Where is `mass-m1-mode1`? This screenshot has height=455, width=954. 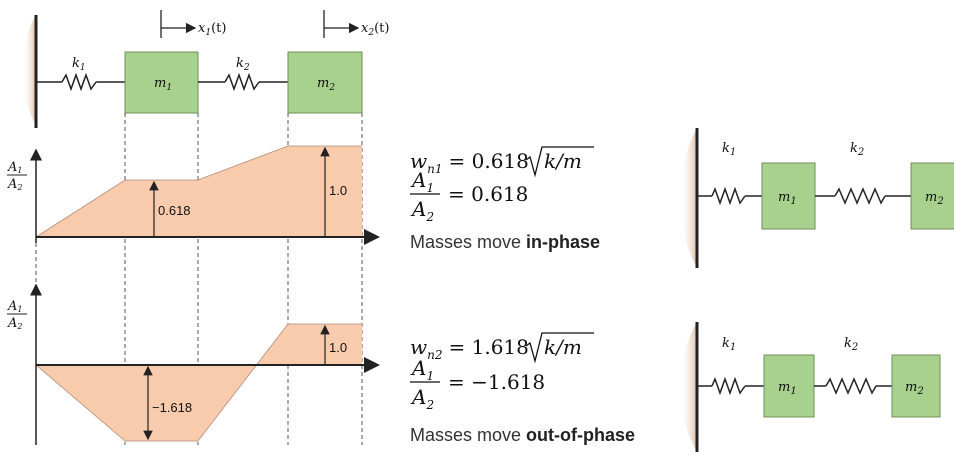
mass-m1-mode1 is located at coordinates (788, 196).